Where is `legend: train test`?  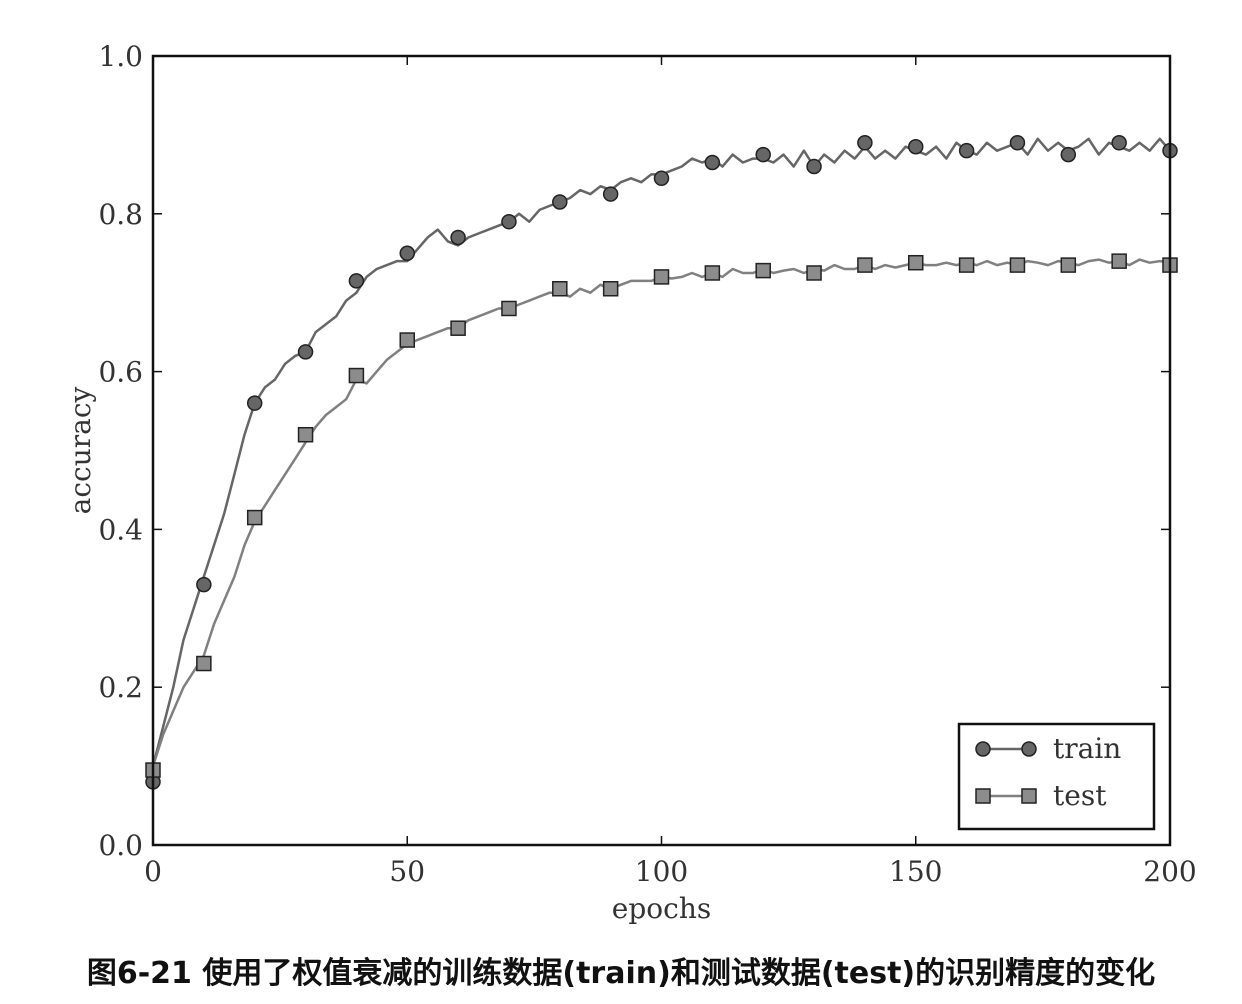 legend: train test is located at coordinates (1056, 776).